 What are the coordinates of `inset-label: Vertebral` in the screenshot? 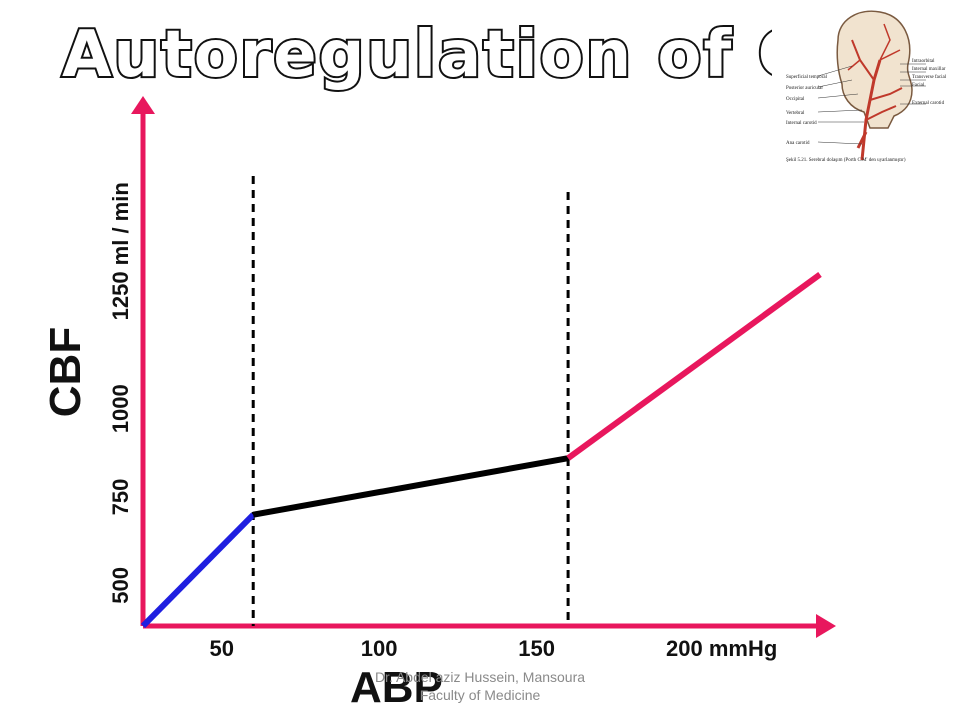 It's located at (795, 113).